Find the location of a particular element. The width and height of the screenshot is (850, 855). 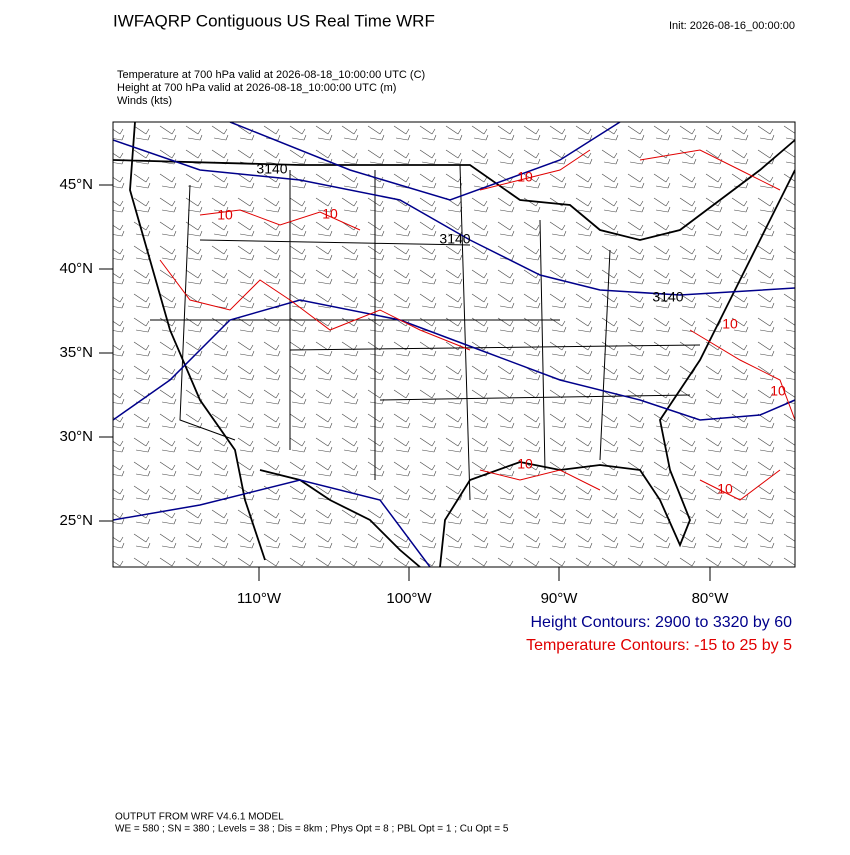

footer-model: OUTPUT FROM WRF V4.6.1 MODEL is located at coordinates (199, 817).